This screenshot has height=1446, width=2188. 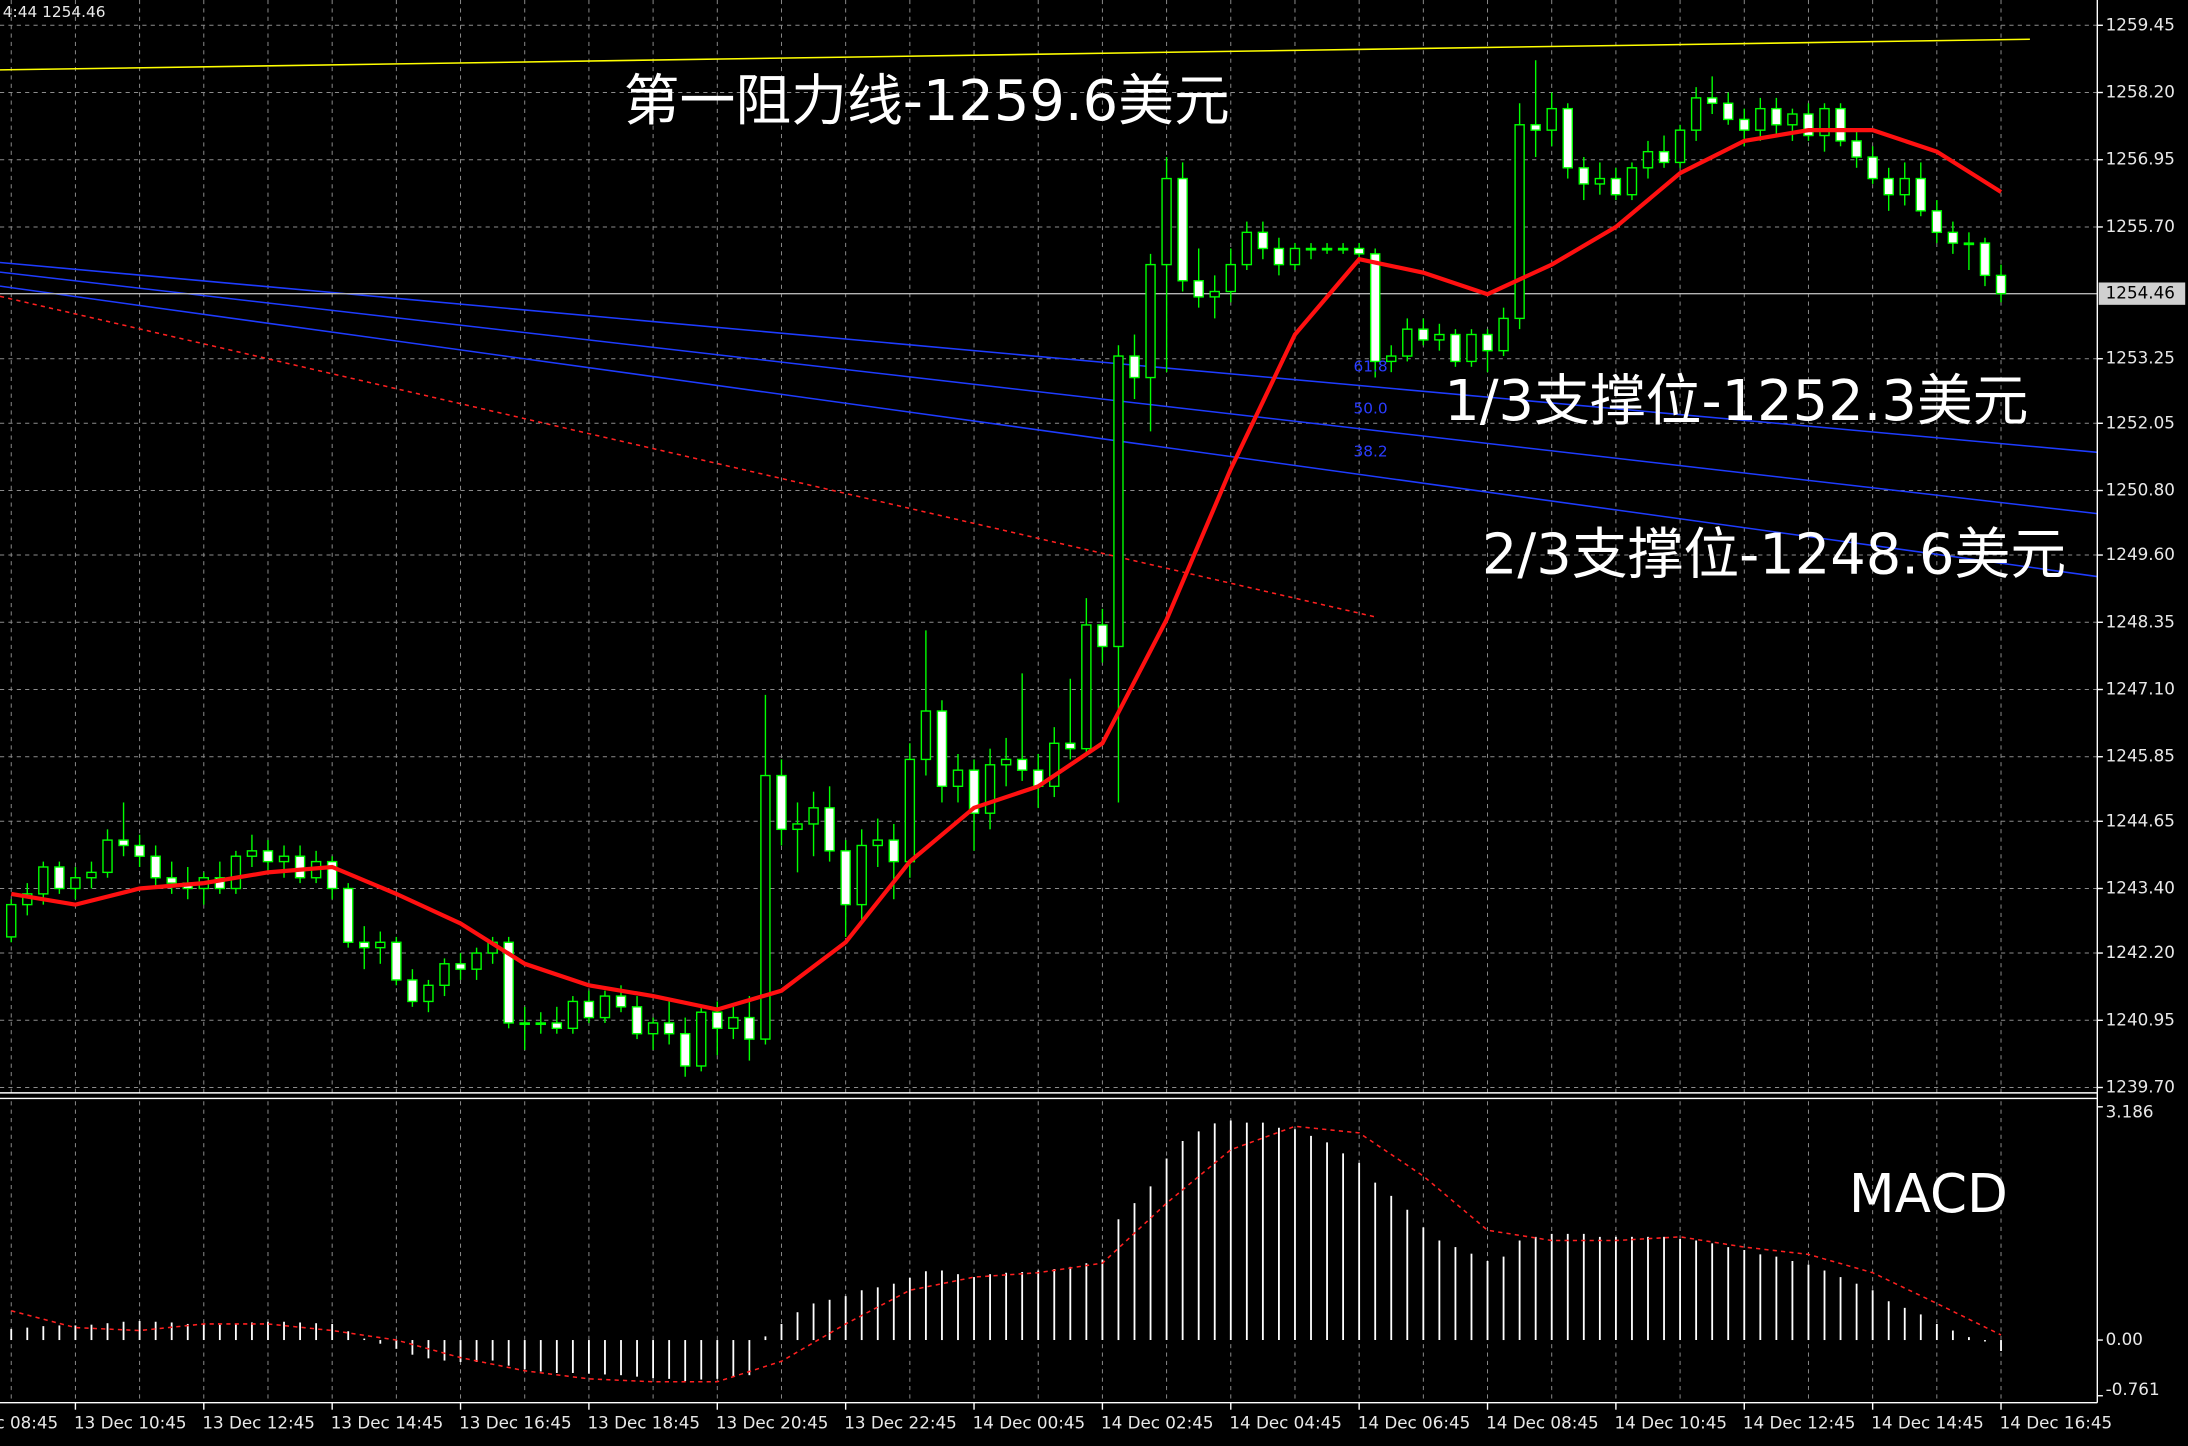 What do you see at coordinates (130, 1423) in the screenshot?
I see `x-tick-label: 13 Dec 10:45` at bounding box center [130, 1423].